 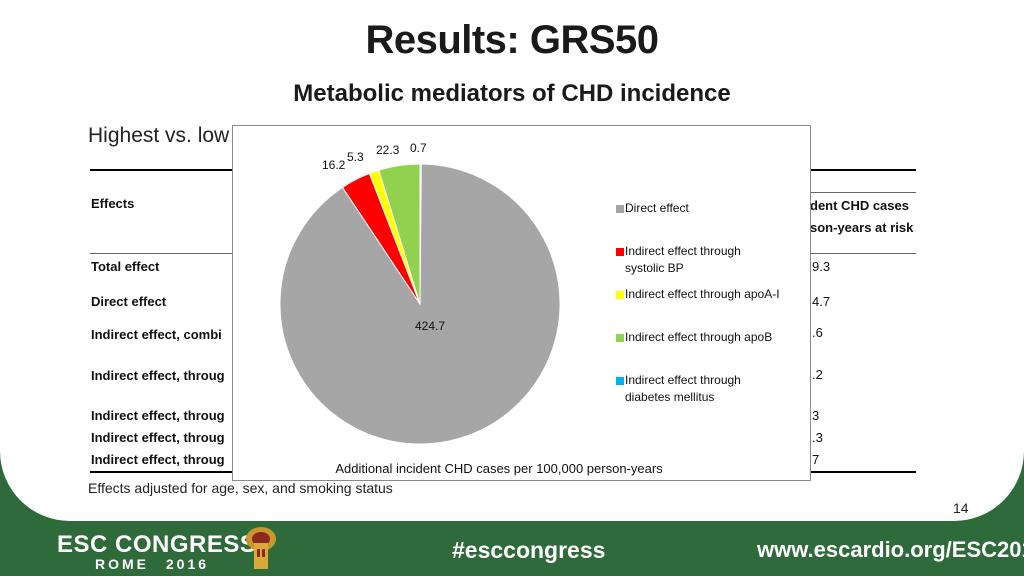 I want to click on table-row-value: .2, so click(x=817, y=374).